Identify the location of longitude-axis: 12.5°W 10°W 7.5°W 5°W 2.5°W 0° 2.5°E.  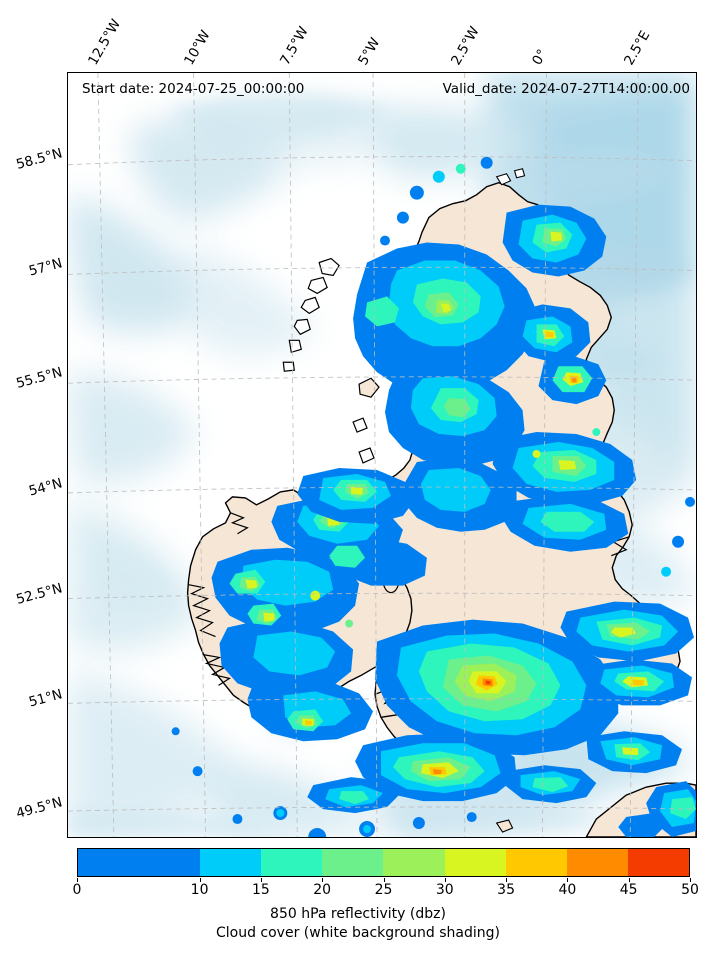
(358, 35).